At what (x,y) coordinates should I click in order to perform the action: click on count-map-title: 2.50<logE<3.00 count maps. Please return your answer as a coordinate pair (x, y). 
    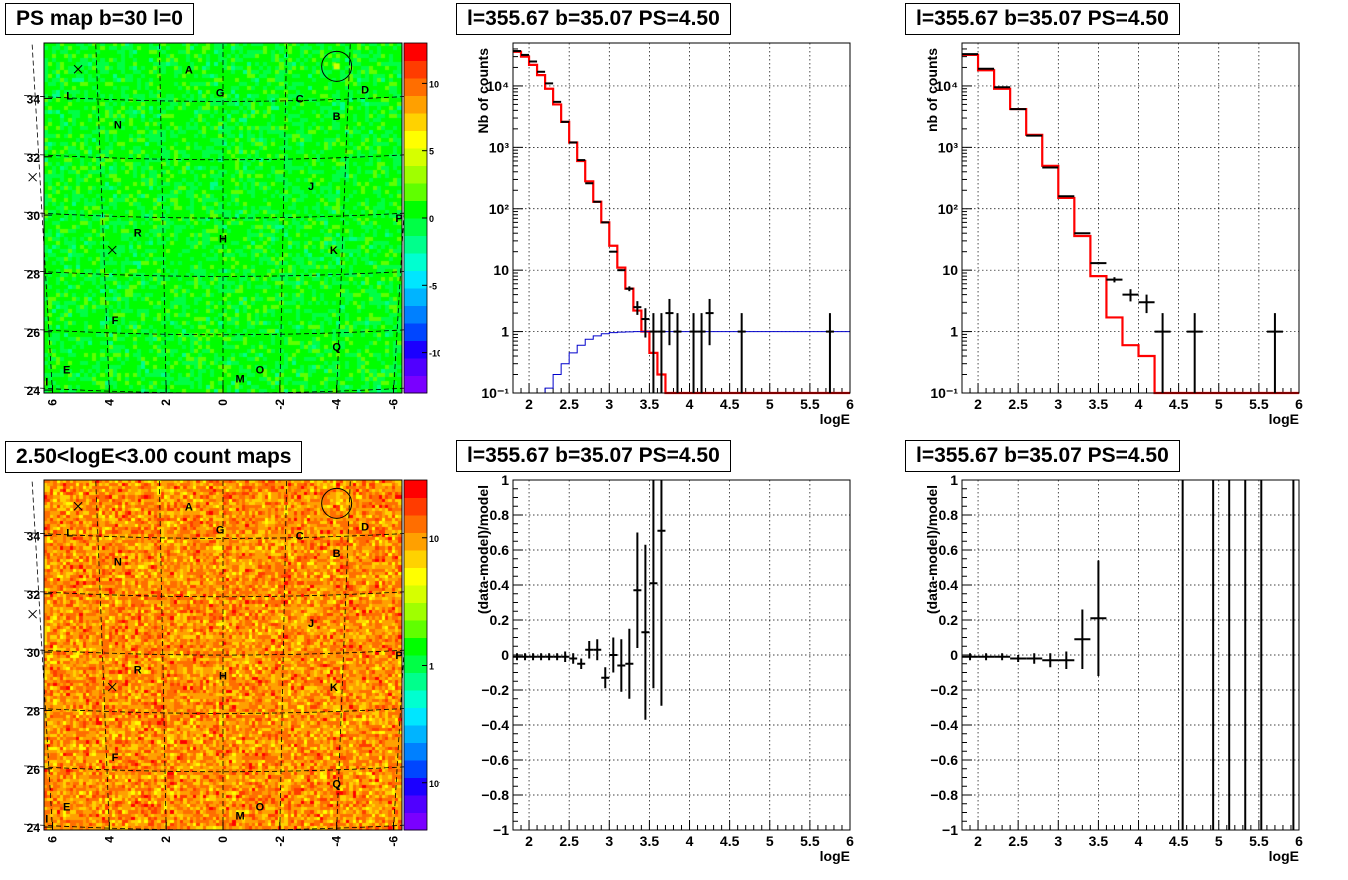
    Looking at the image, I should click on (154, 457).